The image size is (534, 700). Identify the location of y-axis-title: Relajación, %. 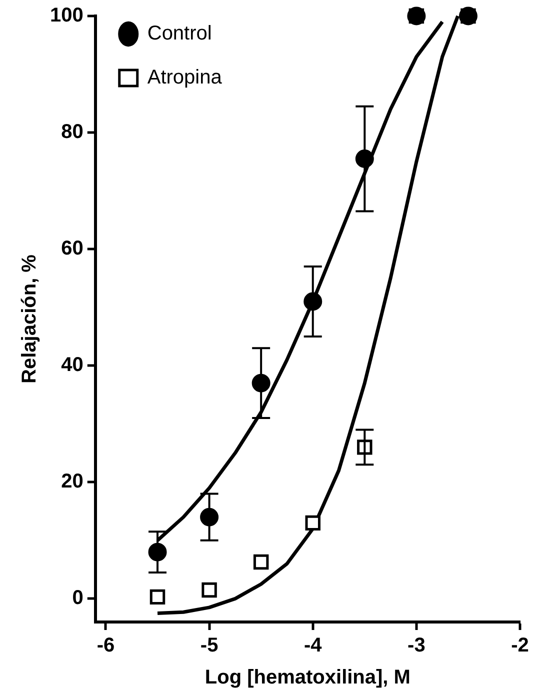
(29, 319).